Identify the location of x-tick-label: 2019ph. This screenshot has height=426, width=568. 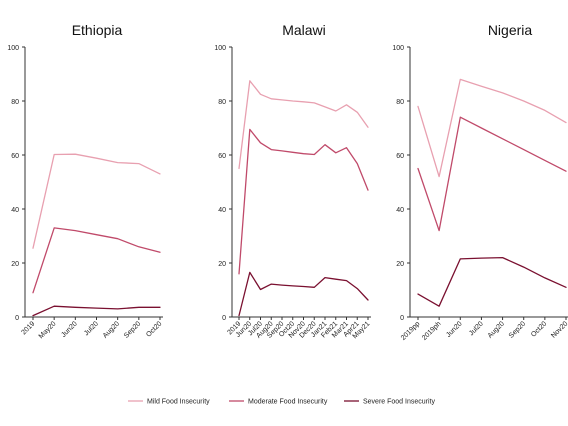
(432, 331).